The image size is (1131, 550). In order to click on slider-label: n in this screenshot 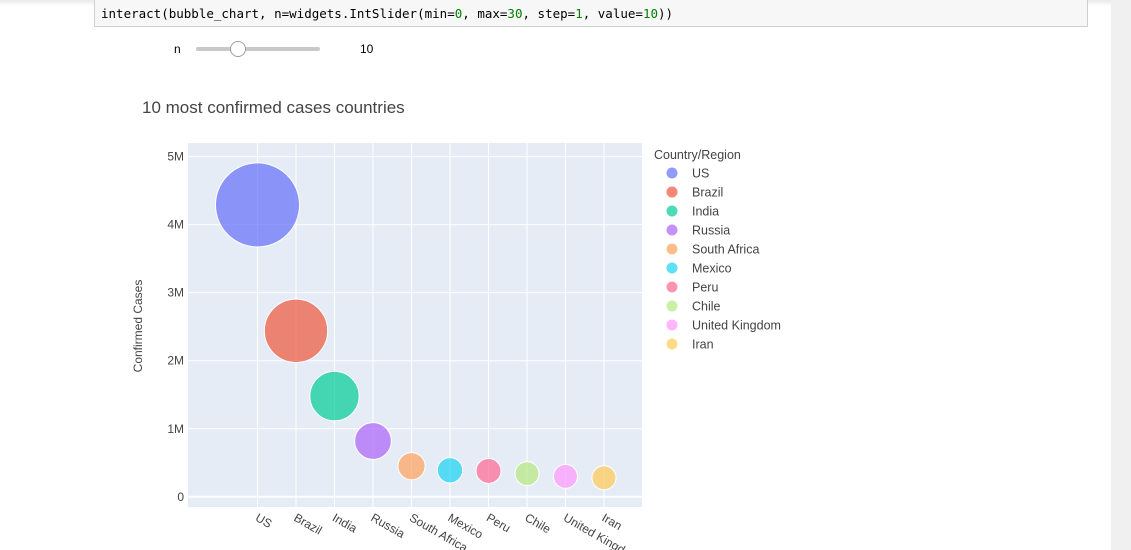, I will do `click(177, 49)`.